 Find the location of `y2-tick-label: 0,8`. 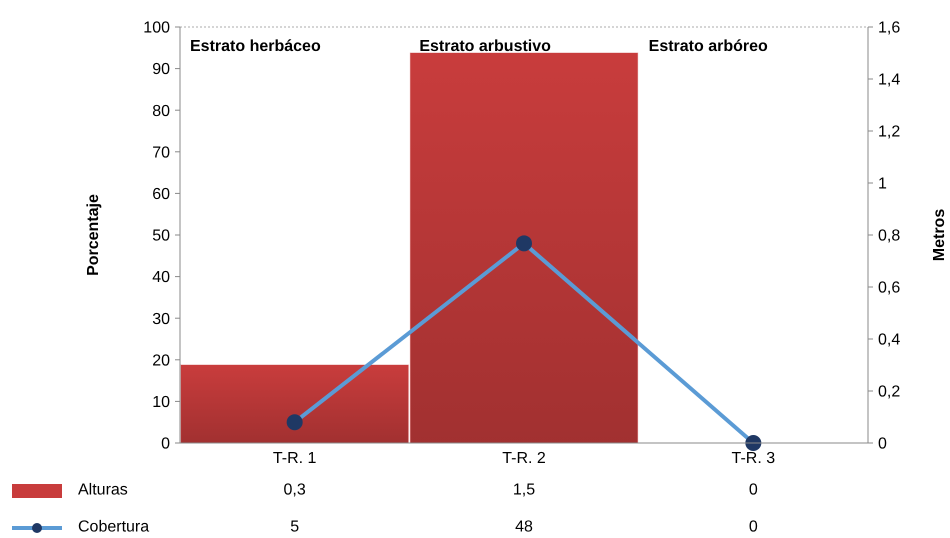

y2-tick-label: 0,8 is located at coordinates (889, 236).